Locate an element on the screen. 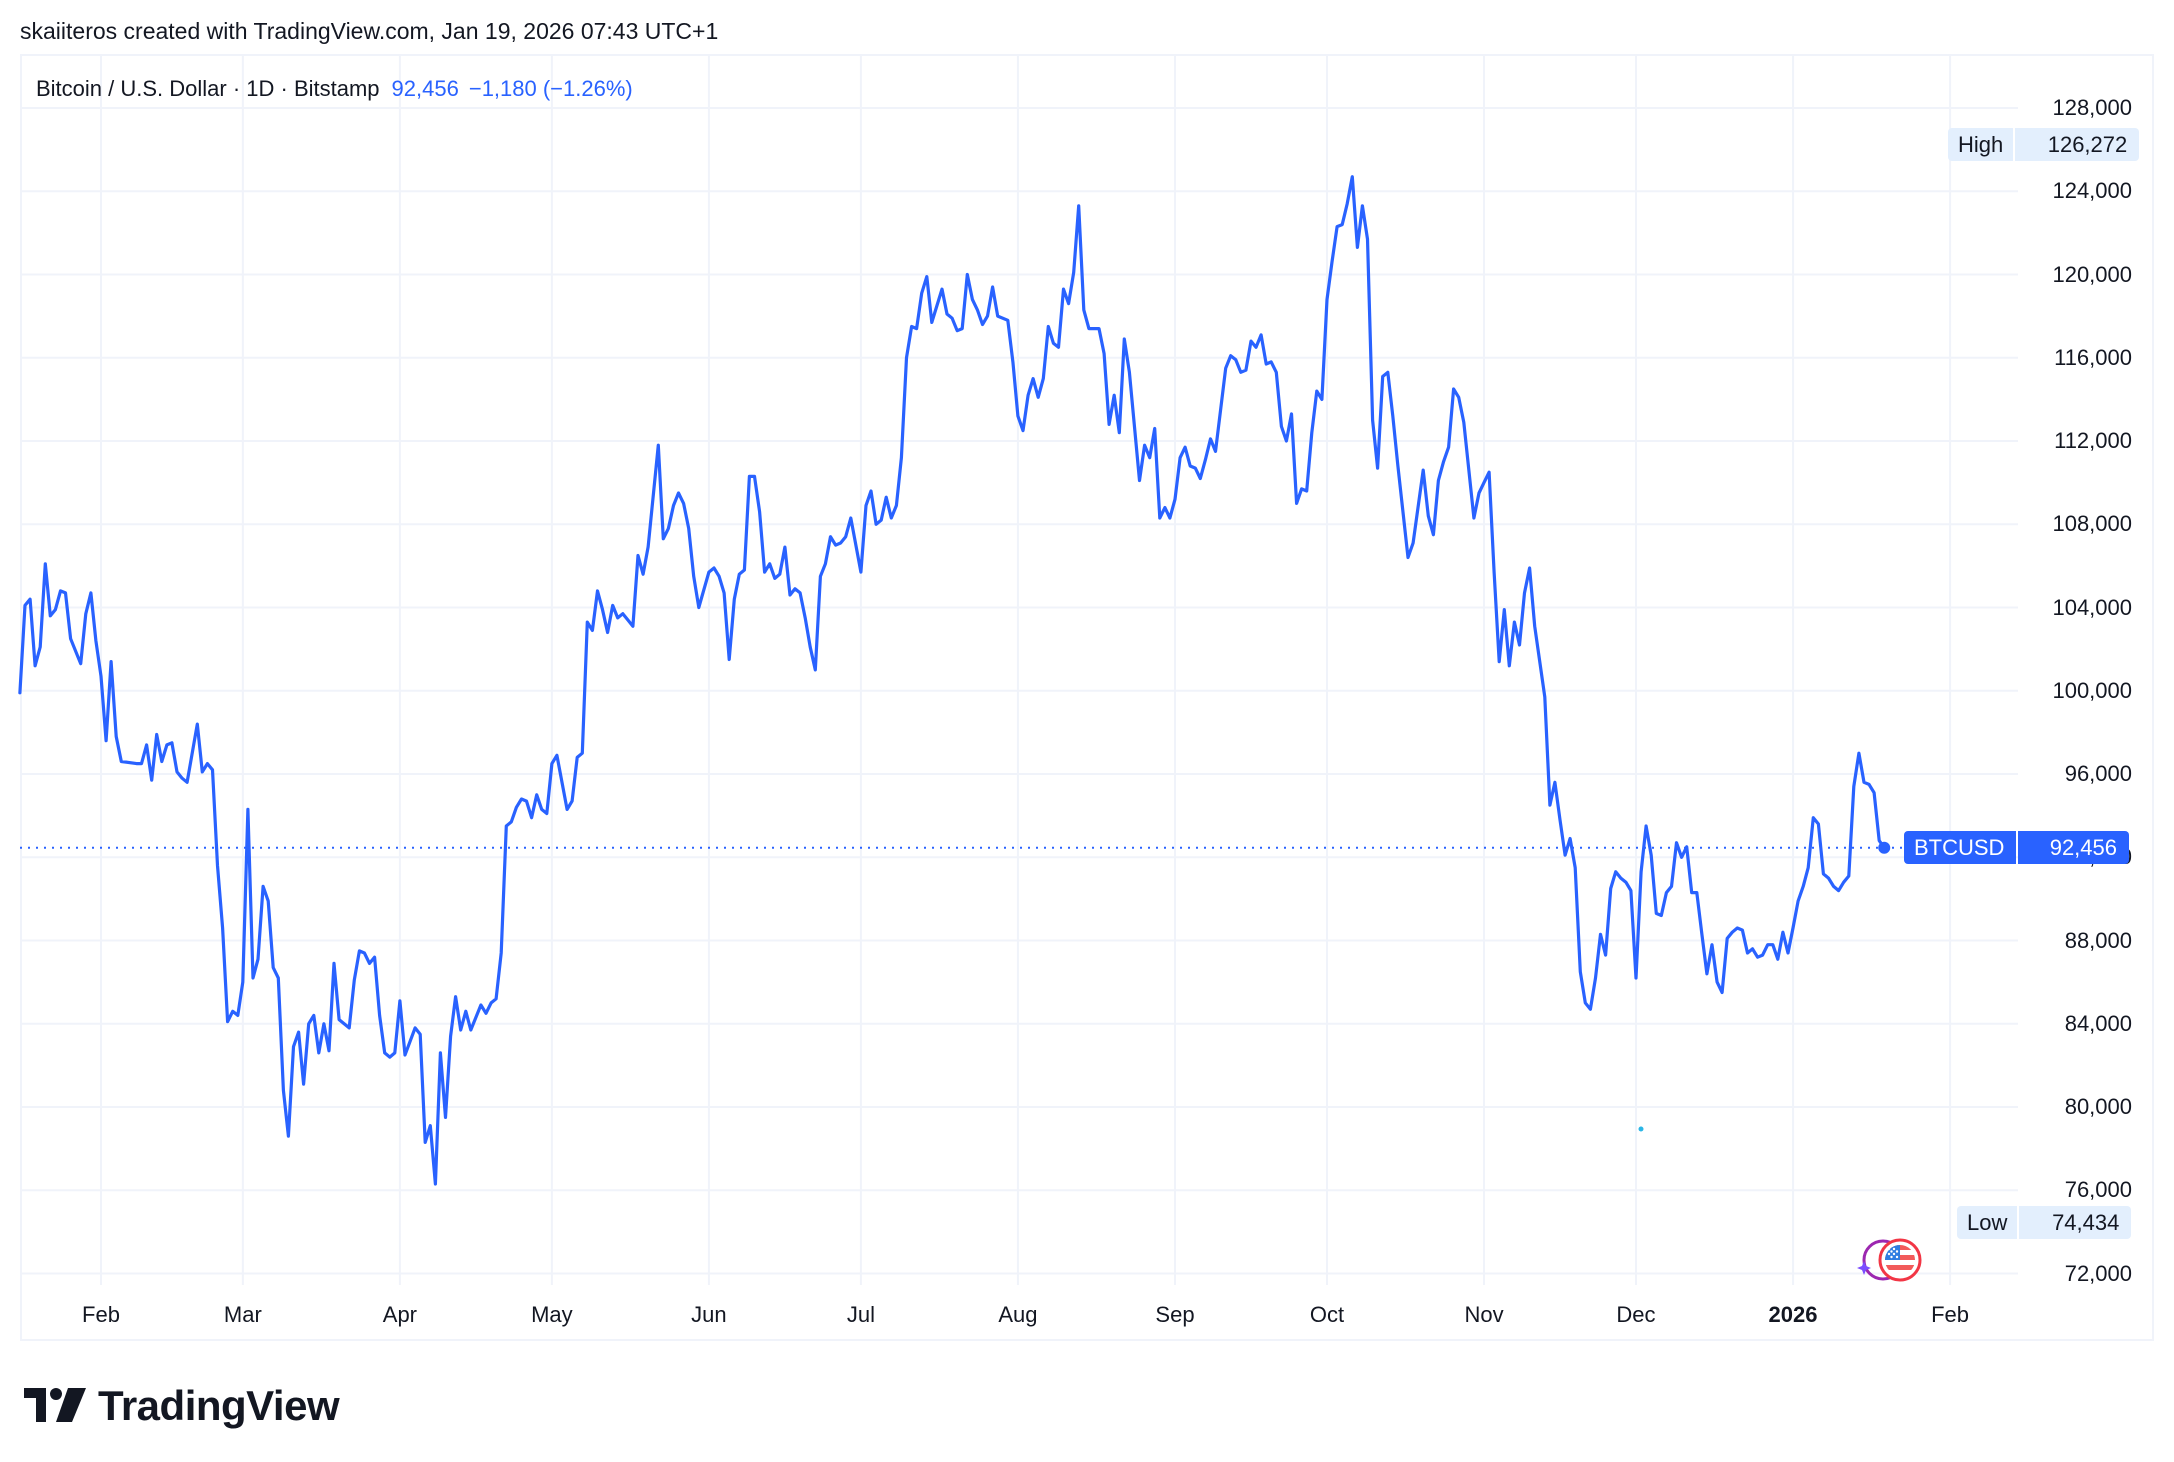 Image resolution: width=2174 pixels, height=1462 pixels. low-price-tag: Low 74,434 is located at coordinates (2044, 1222).